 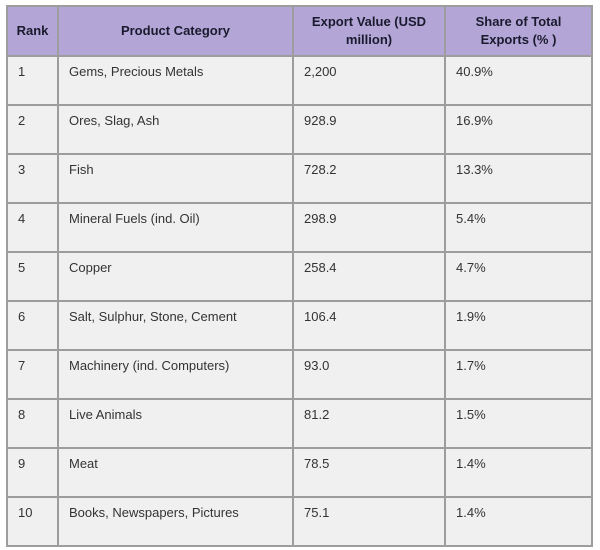 I want to click on value-cell: 928.9, so click(x=369, y=129).